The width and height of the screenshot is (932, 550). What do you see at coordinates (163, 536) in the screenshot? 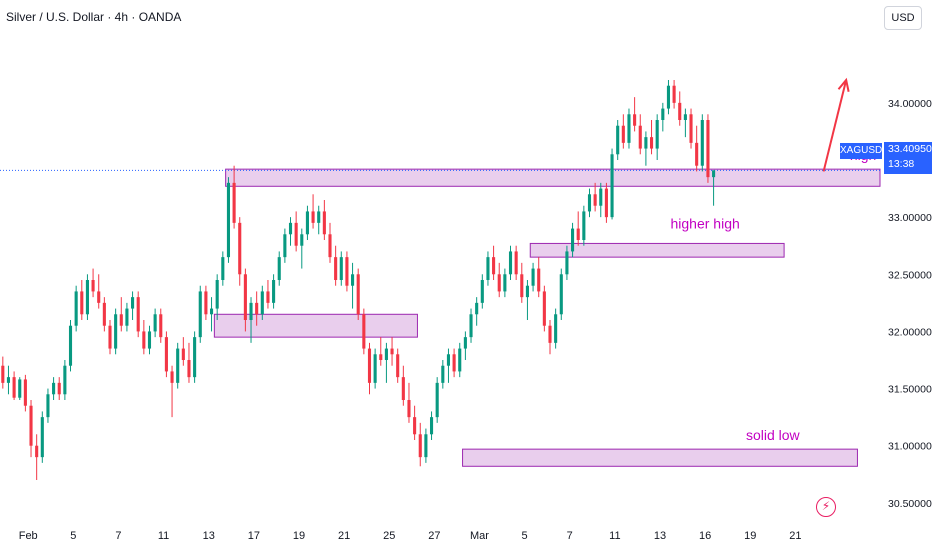
I see `x-tick-label: 11` at bounding box center [163, 536].